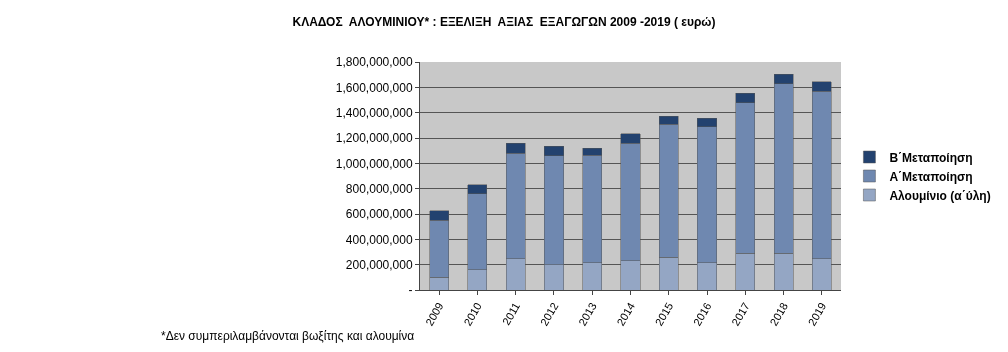 This screenshot has height=352, width=1008. Describe the element at coordinates (379, 239) in the screenshot. I see `y-tick-label: 400,000,000` at that location.